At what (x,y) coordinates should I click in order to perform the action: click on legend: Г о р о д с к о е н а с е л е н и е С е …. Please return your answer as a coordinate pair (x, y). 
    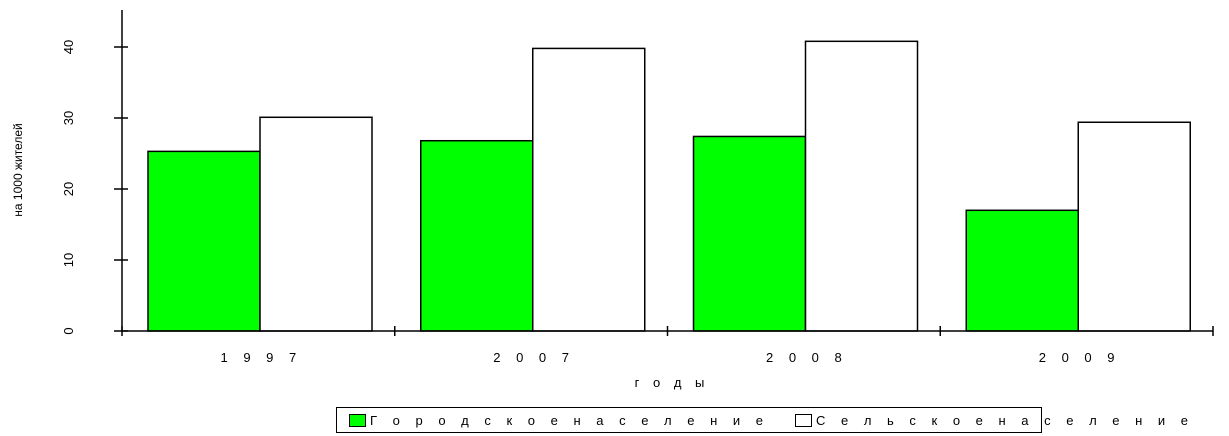
    Looking at the image, I should click on (762, 420).